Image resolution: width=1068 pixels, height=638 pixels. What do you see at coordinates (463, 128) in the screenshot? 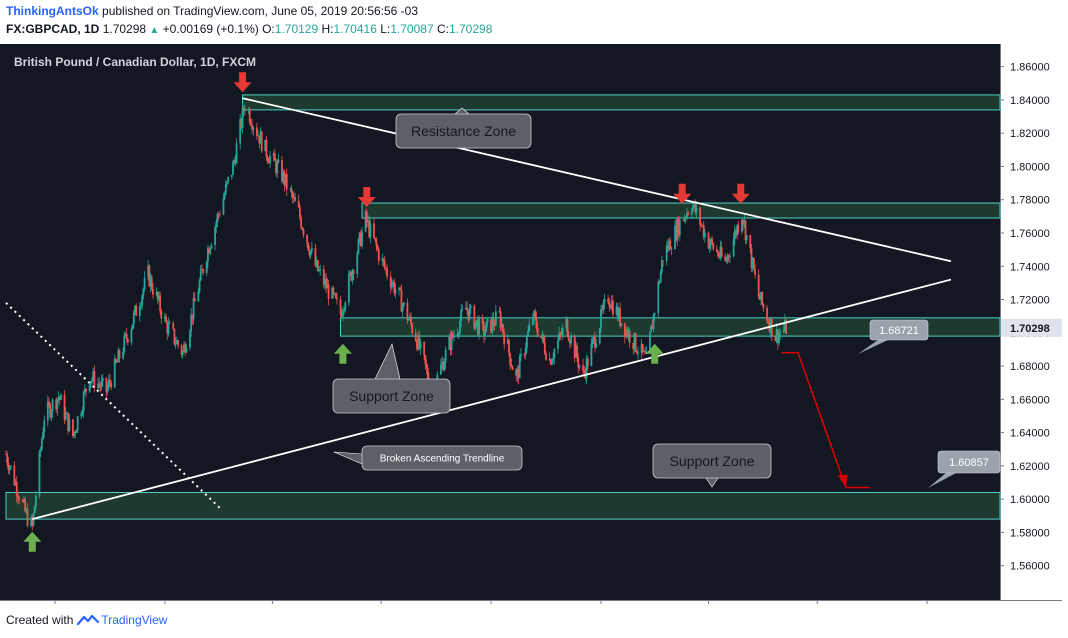
I see `resistance-zone-callout: Resistance Zone` at bounding box center [463, 128].